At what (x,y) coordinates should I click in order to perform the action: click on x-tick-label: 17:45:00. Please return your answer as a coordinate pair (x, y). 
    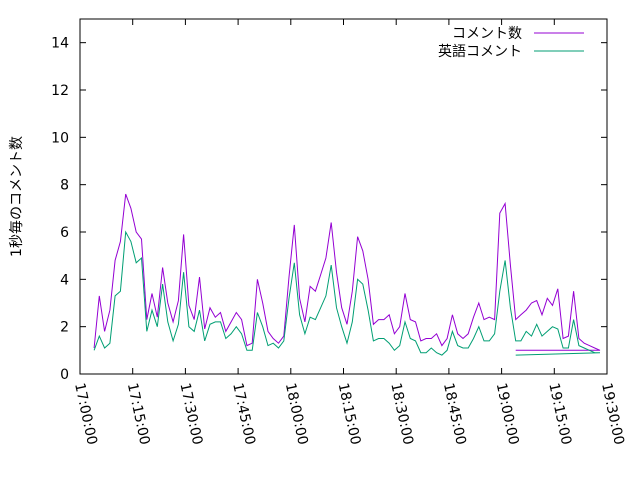
    Looking at the image, I should click on (243, 414).